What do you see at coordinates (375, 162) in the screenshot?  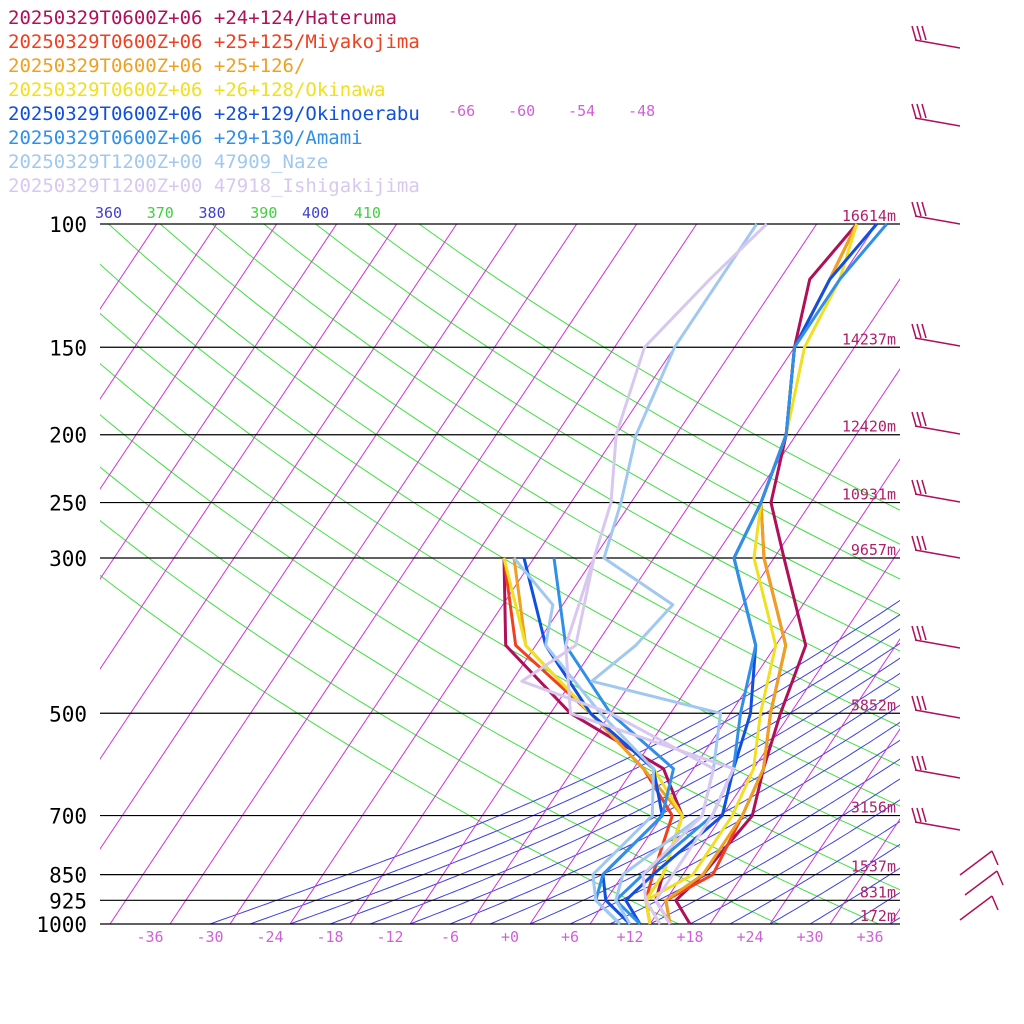 I see `top-labels: -66 -60 -54 -48 360 370 380 390 400 410` at bounding box center [375, 162].